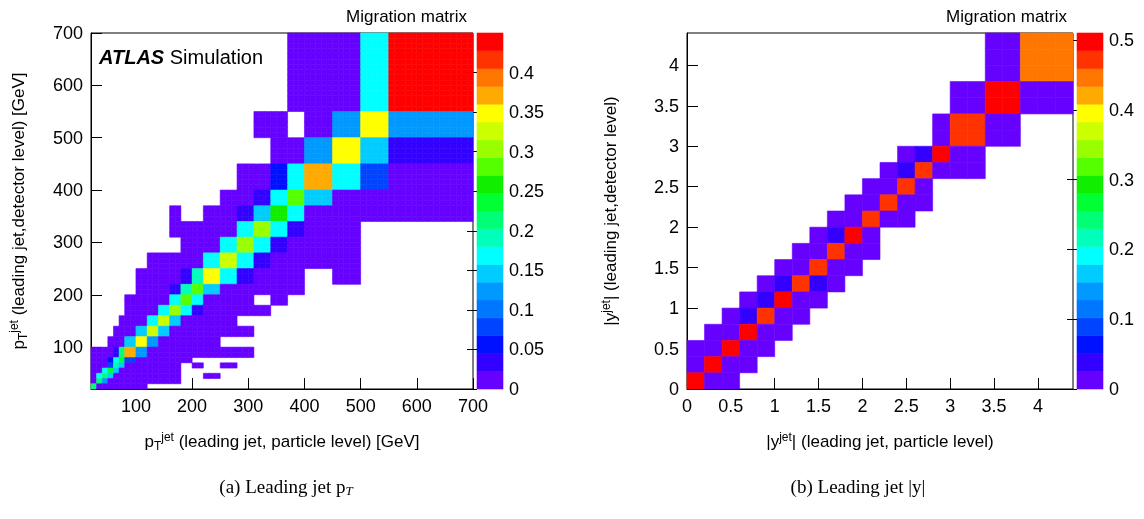 This screenshot has height=519, width=1144. Describe the element at coordinates (1122, 39) in the screenshot. I see `color-bar-label: 0.5` at that location.